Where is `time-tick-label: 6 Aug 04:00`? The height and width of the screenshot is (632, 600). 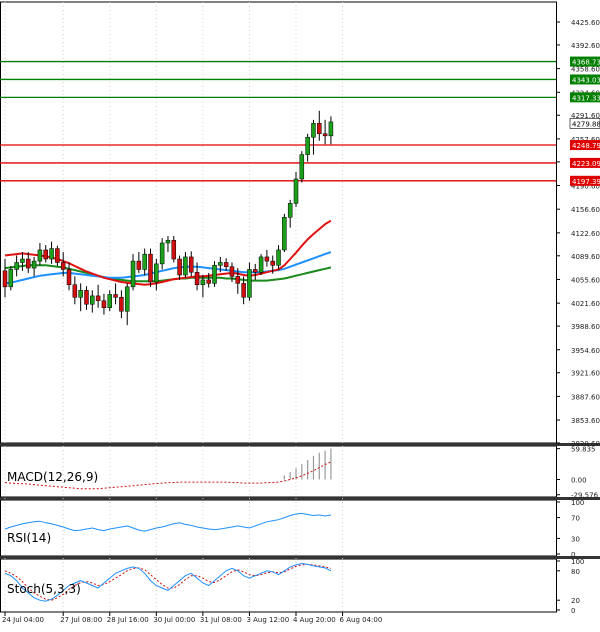 time-tick-label: 6 Aug 04:00 is located at coordinates (361, 620).